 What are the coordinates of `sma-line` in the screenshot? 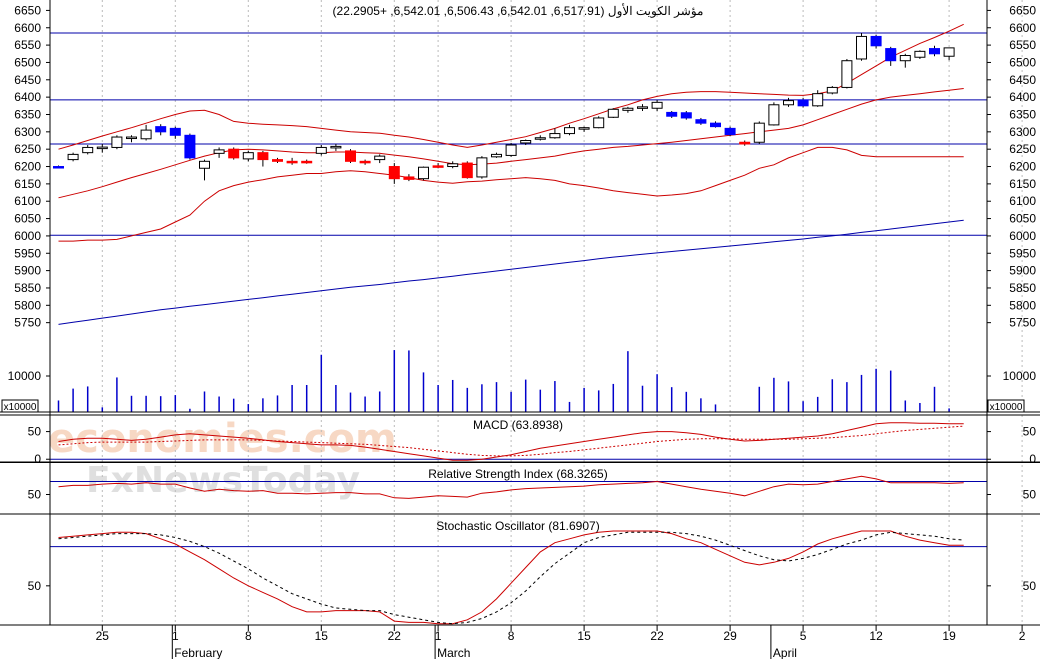 It's located at (511, 272).